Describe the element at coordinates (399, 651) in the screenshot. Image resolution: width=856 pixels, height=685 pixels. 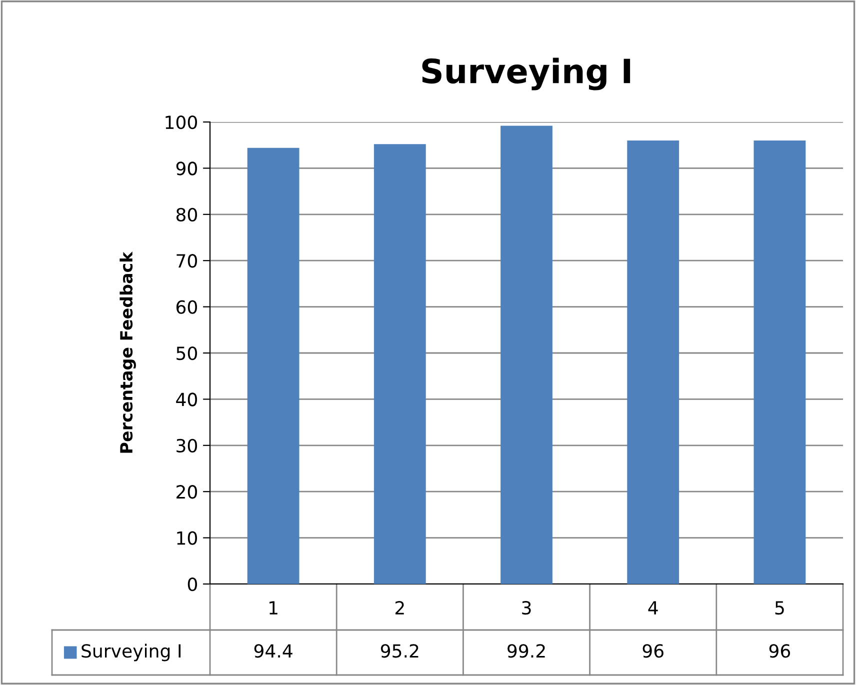
I see `data-label: 95.2` at that location.